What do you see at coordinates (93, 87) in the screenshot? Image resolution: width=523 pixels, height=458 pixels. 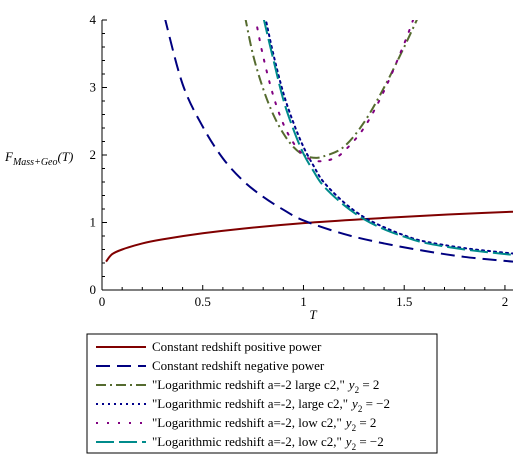 I see `y-tick-label: 3` at bounding box center [93, 87].